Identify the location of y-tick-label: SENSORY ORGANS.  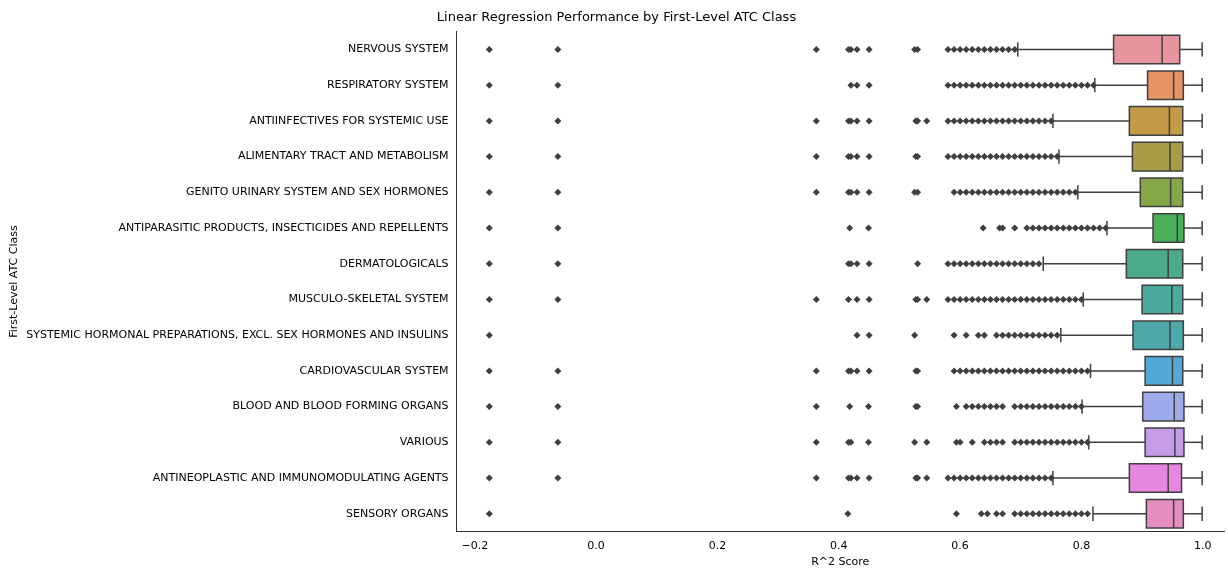
(397, 513).